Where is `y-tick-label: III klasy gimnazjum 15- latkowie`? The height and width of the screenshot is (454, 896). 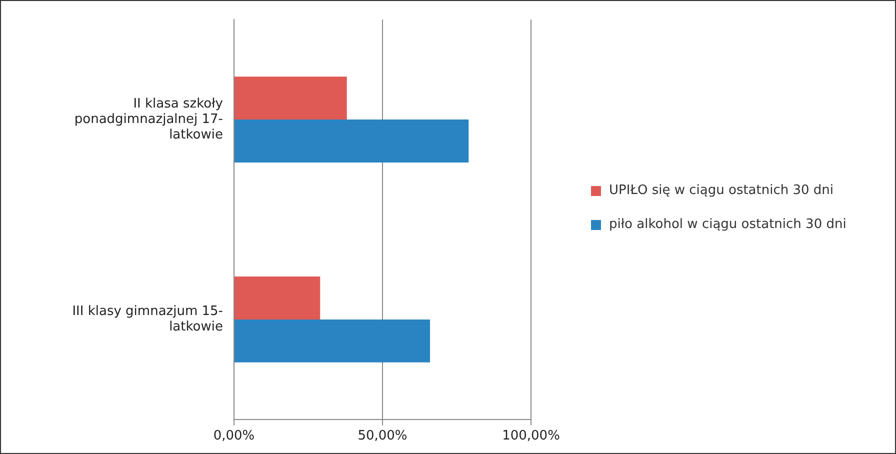
y-tick-label: III klasy gimnazjum 15- latkowie is located at coordinates (148, 319).